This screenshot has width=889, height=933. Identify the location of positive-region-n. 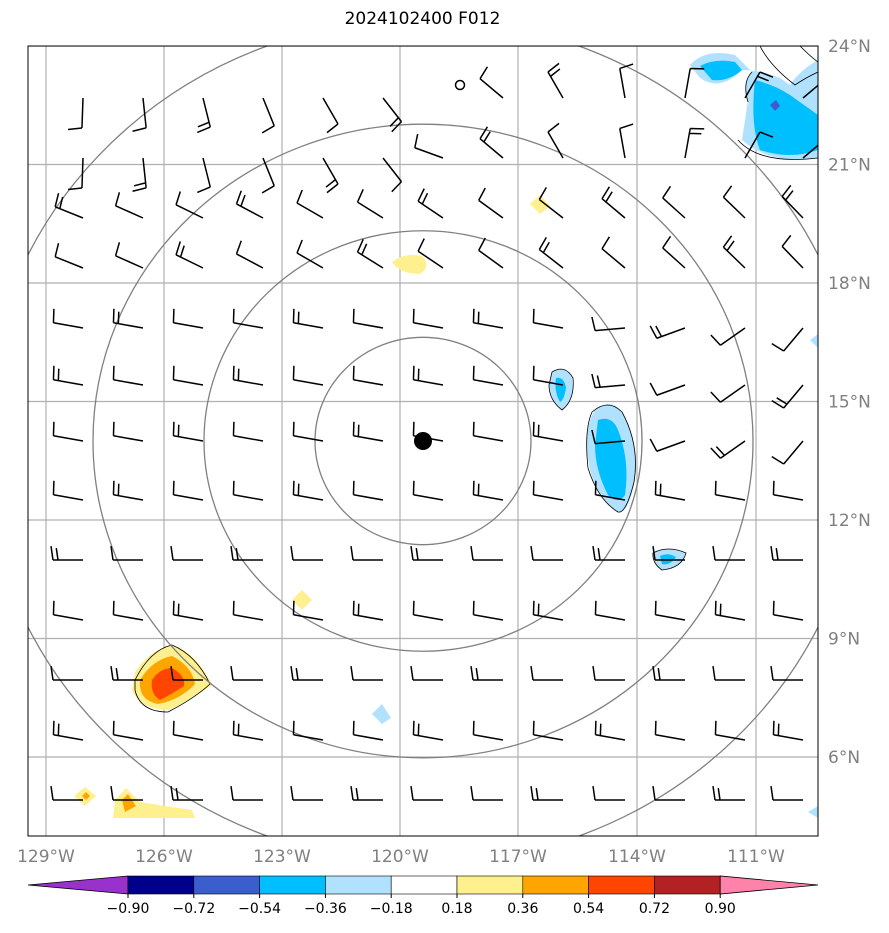
(409, 264).